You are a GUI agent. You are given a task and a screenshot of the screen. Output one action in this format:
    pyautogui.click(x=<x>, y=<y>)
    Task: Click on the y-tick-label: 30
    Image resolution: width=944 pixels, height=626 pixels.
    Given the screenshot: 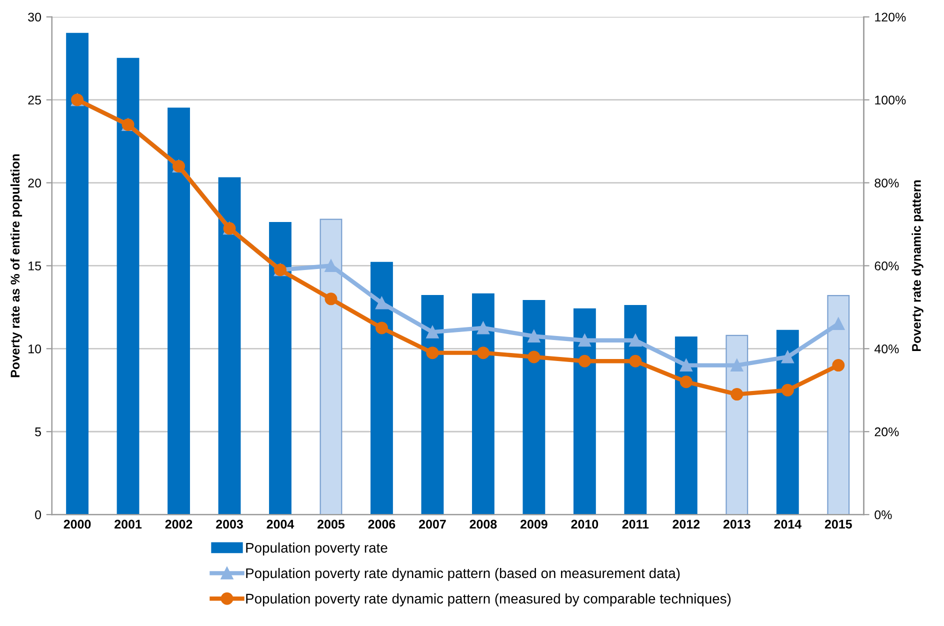 What is the action you would take?
    pyautogui.click(x=35, y=17)
    